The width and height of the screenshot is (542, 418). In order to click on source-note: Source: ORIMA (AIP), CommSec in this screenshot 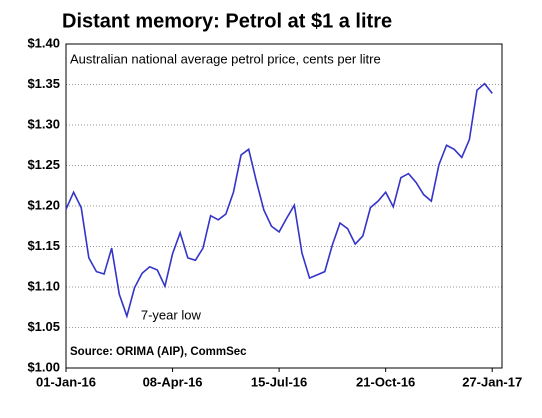, I will do `click(158, 352)`.